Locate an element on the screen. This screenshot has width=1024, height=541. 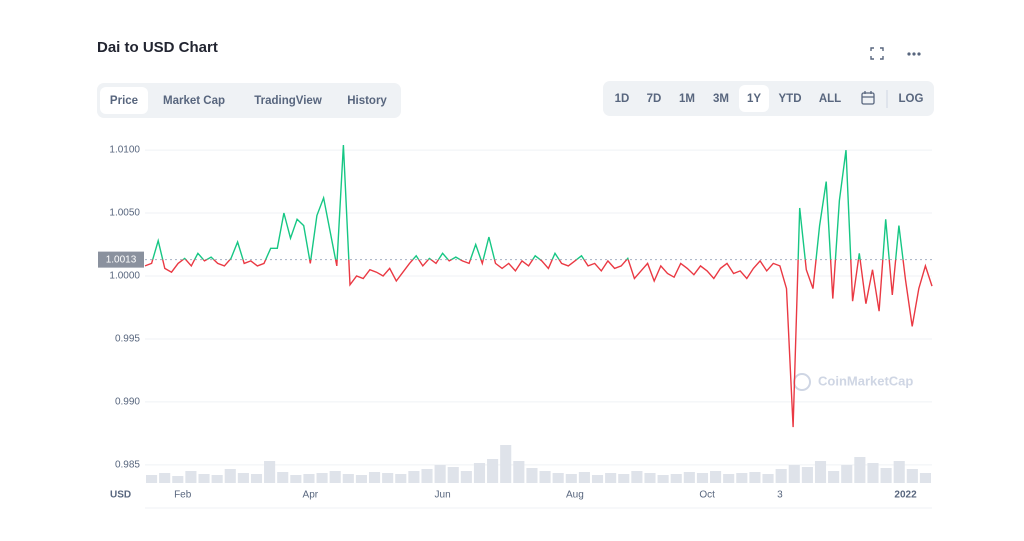
currency-label: USD is located at coordinates (120, 495).